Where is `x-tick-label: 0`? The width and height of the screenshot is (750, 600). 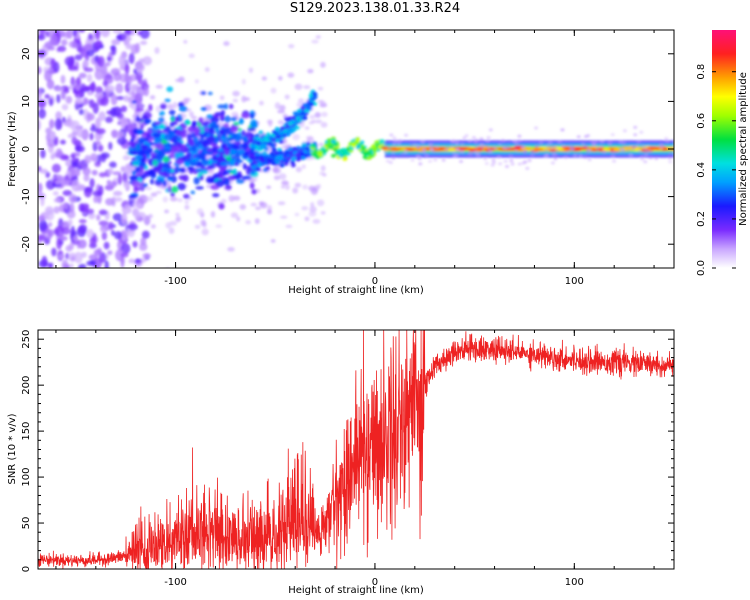 x-tick-label: 0 is located at coordinates (375, 281).